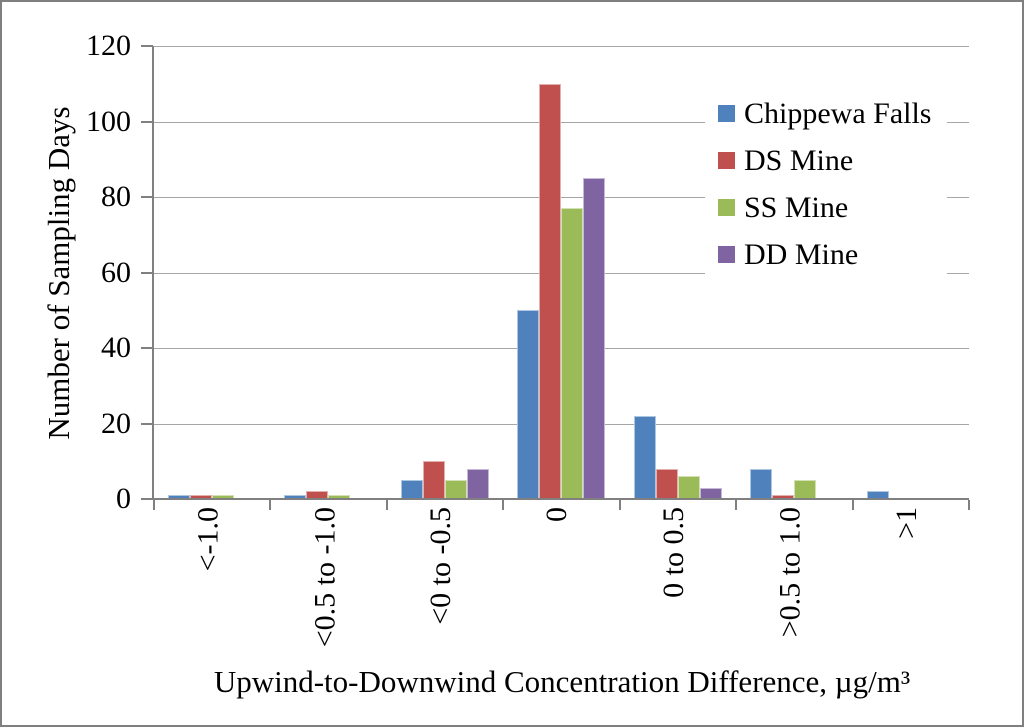 The height and width of the screenshot is (727, 1024). Describe the element at coordinates (801, 254) in the screenshot. I see `legend-label: DD Mine` at that location.